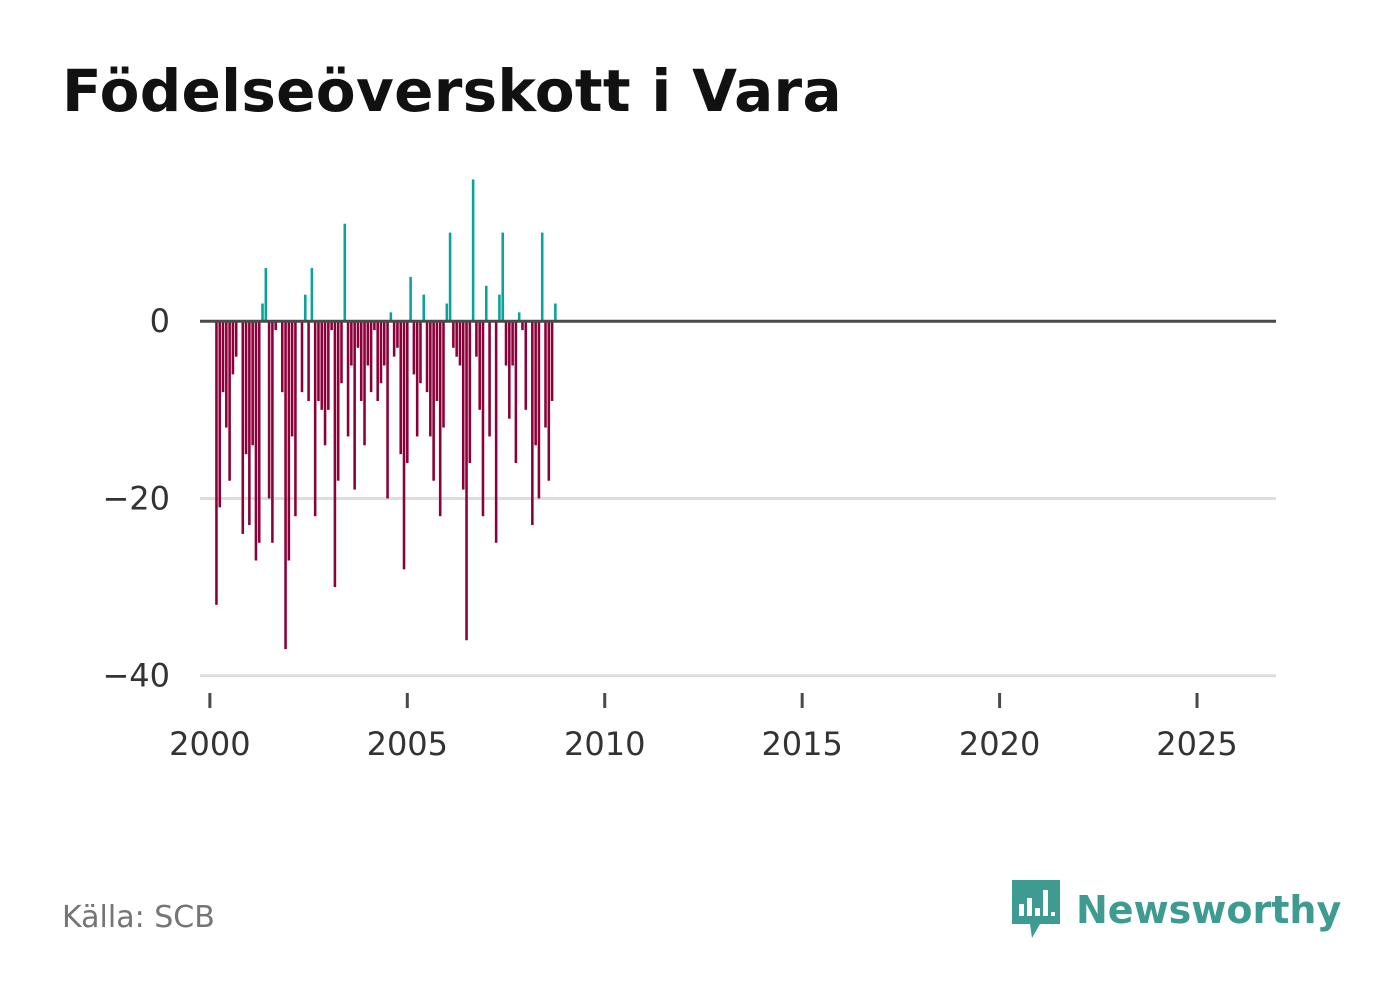 The image size is (1382, 999). What do you see at coordinates (703, 728) in the screenshot?
I see `x-axis: 2000 2005 2010 2015 2020 2025` at bounding box center [703, 728].